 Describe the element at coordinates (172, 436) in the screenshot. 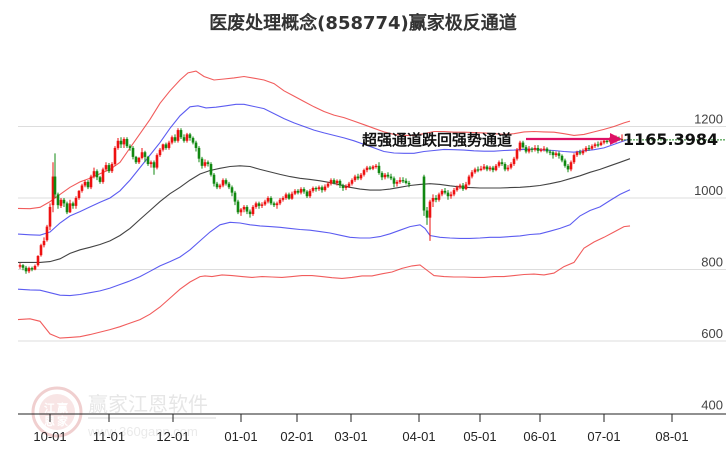

I see `x-tick-label: 12-01` at that location.